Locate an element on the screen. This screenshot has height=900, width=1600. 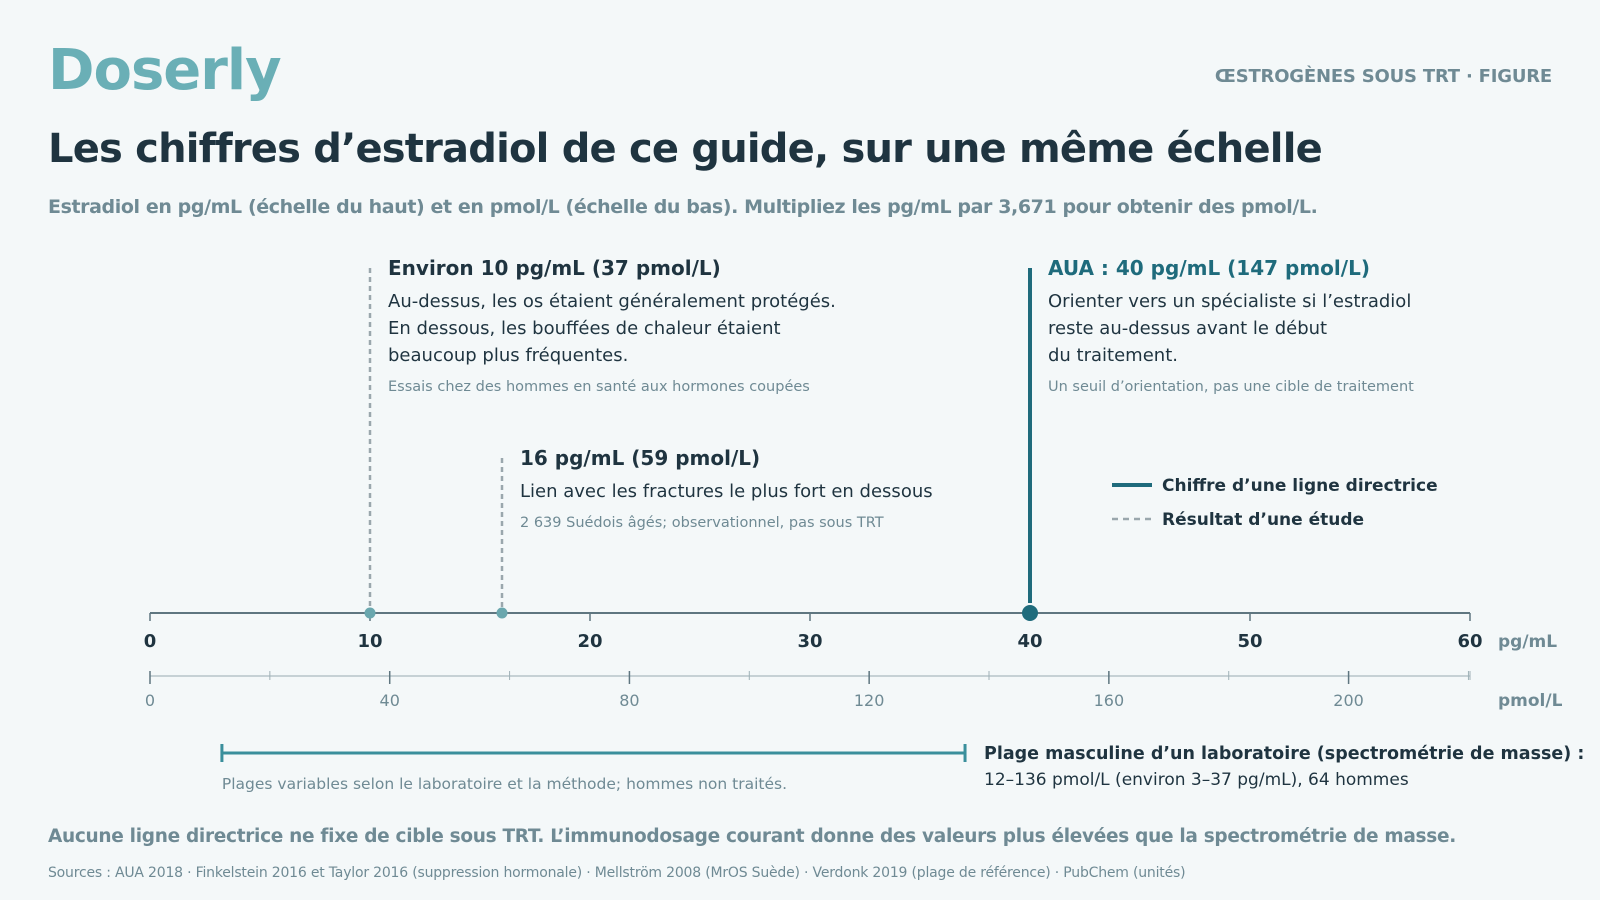
top-axis-tick-label: 30 is located at coordinates (809, 641).